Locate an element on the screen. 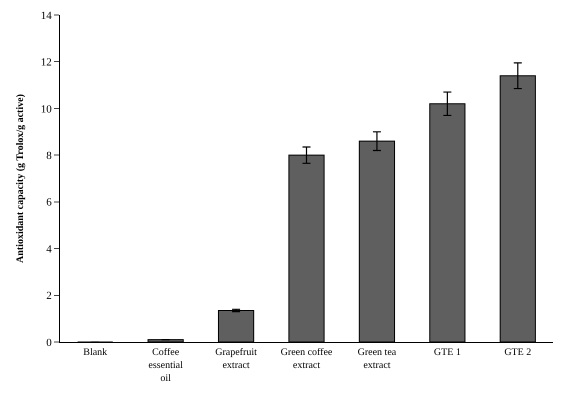  x-tick-label: GTE 2 is located at coordinates (518, 352).